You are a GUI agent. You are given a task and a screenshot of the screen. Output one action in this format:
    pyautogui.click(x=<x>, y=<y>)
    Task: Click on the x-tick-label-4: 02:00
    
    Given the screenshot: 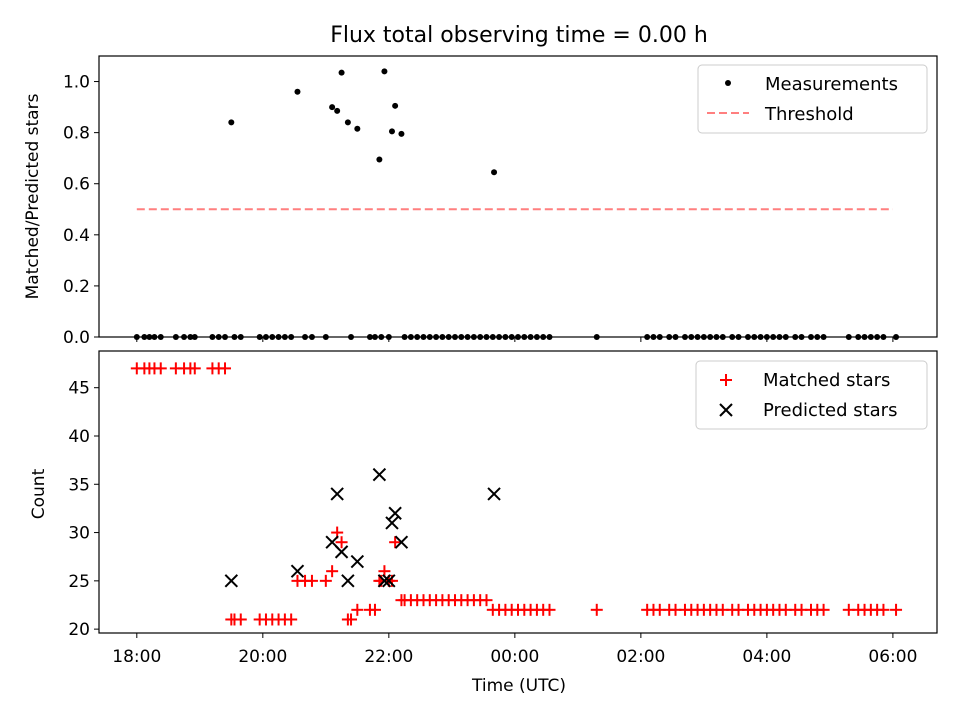 What is the action you would take?
    pyautogui.click(x=640, y=657)
    